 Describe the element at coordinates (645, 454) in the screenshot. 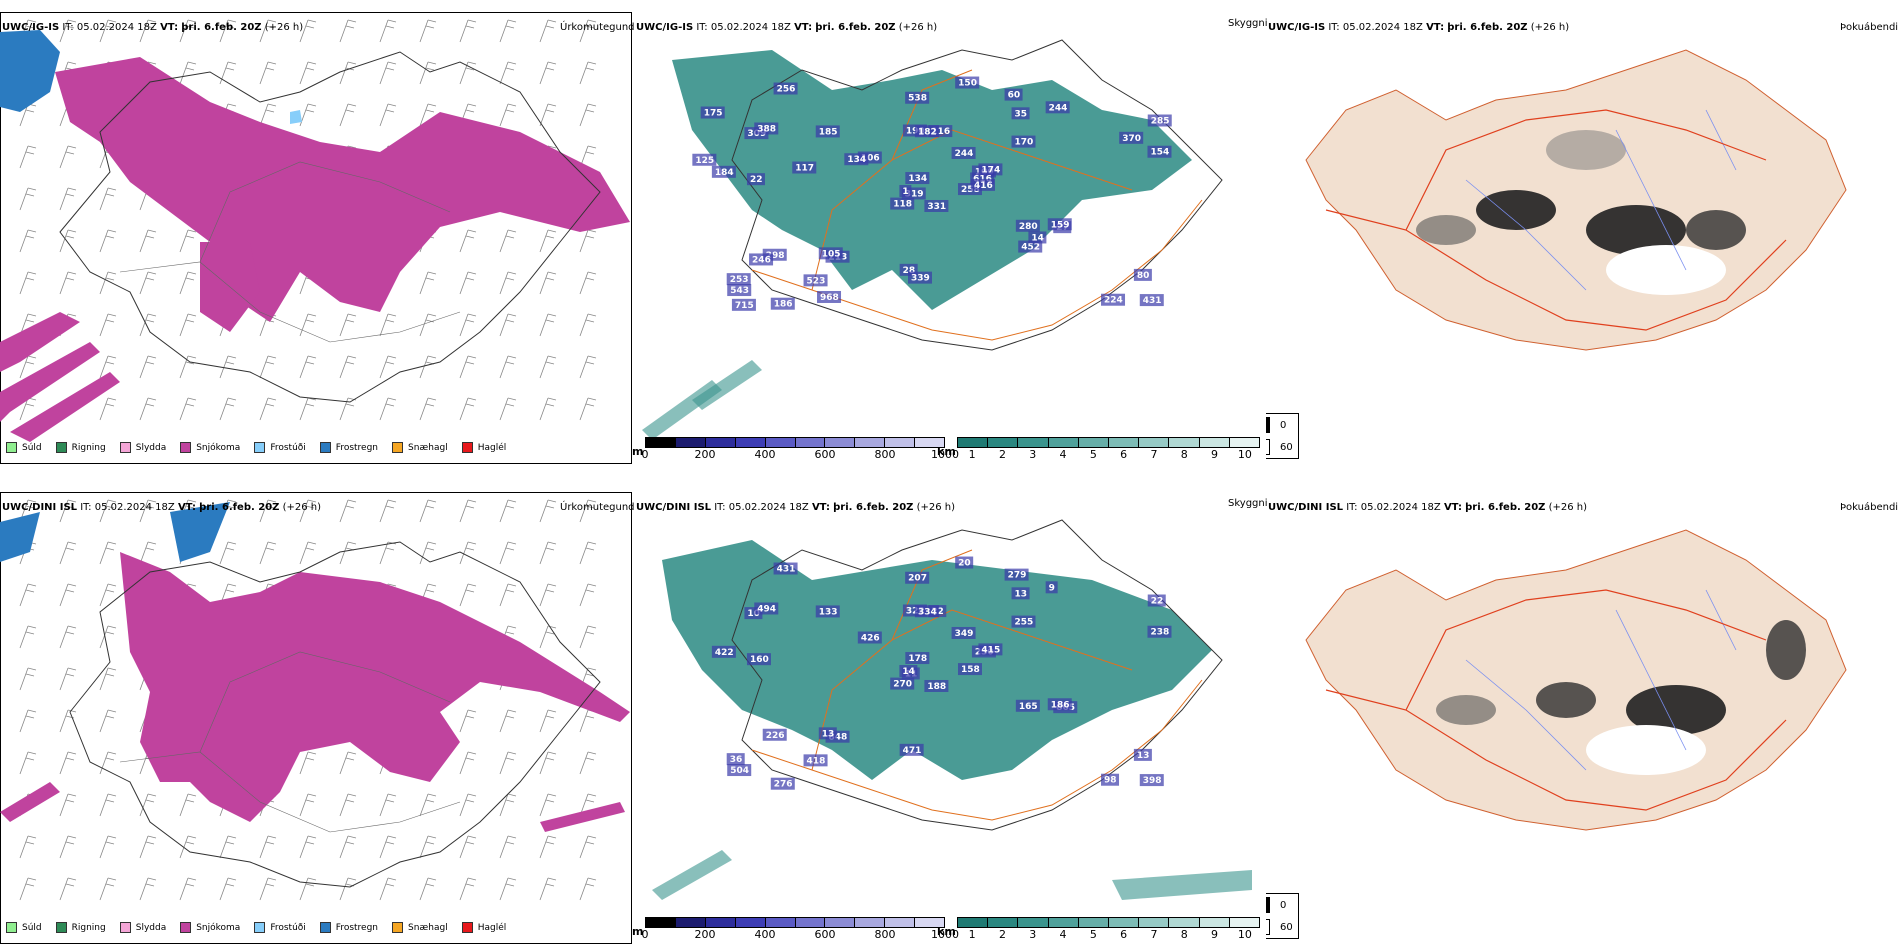

I see `colorbar-tick-label: 0` at that location.